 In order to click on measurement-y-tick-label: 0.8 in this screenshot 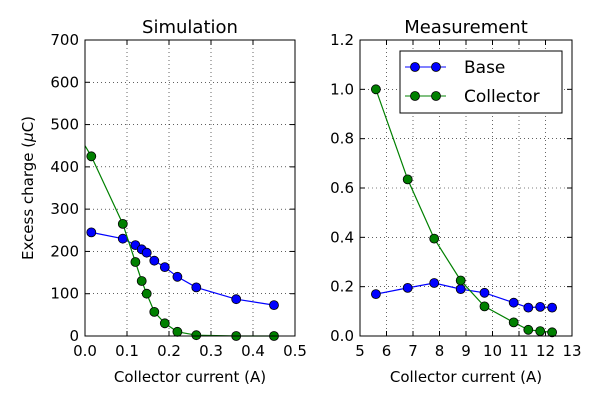, I will do `click(342, 139)`.